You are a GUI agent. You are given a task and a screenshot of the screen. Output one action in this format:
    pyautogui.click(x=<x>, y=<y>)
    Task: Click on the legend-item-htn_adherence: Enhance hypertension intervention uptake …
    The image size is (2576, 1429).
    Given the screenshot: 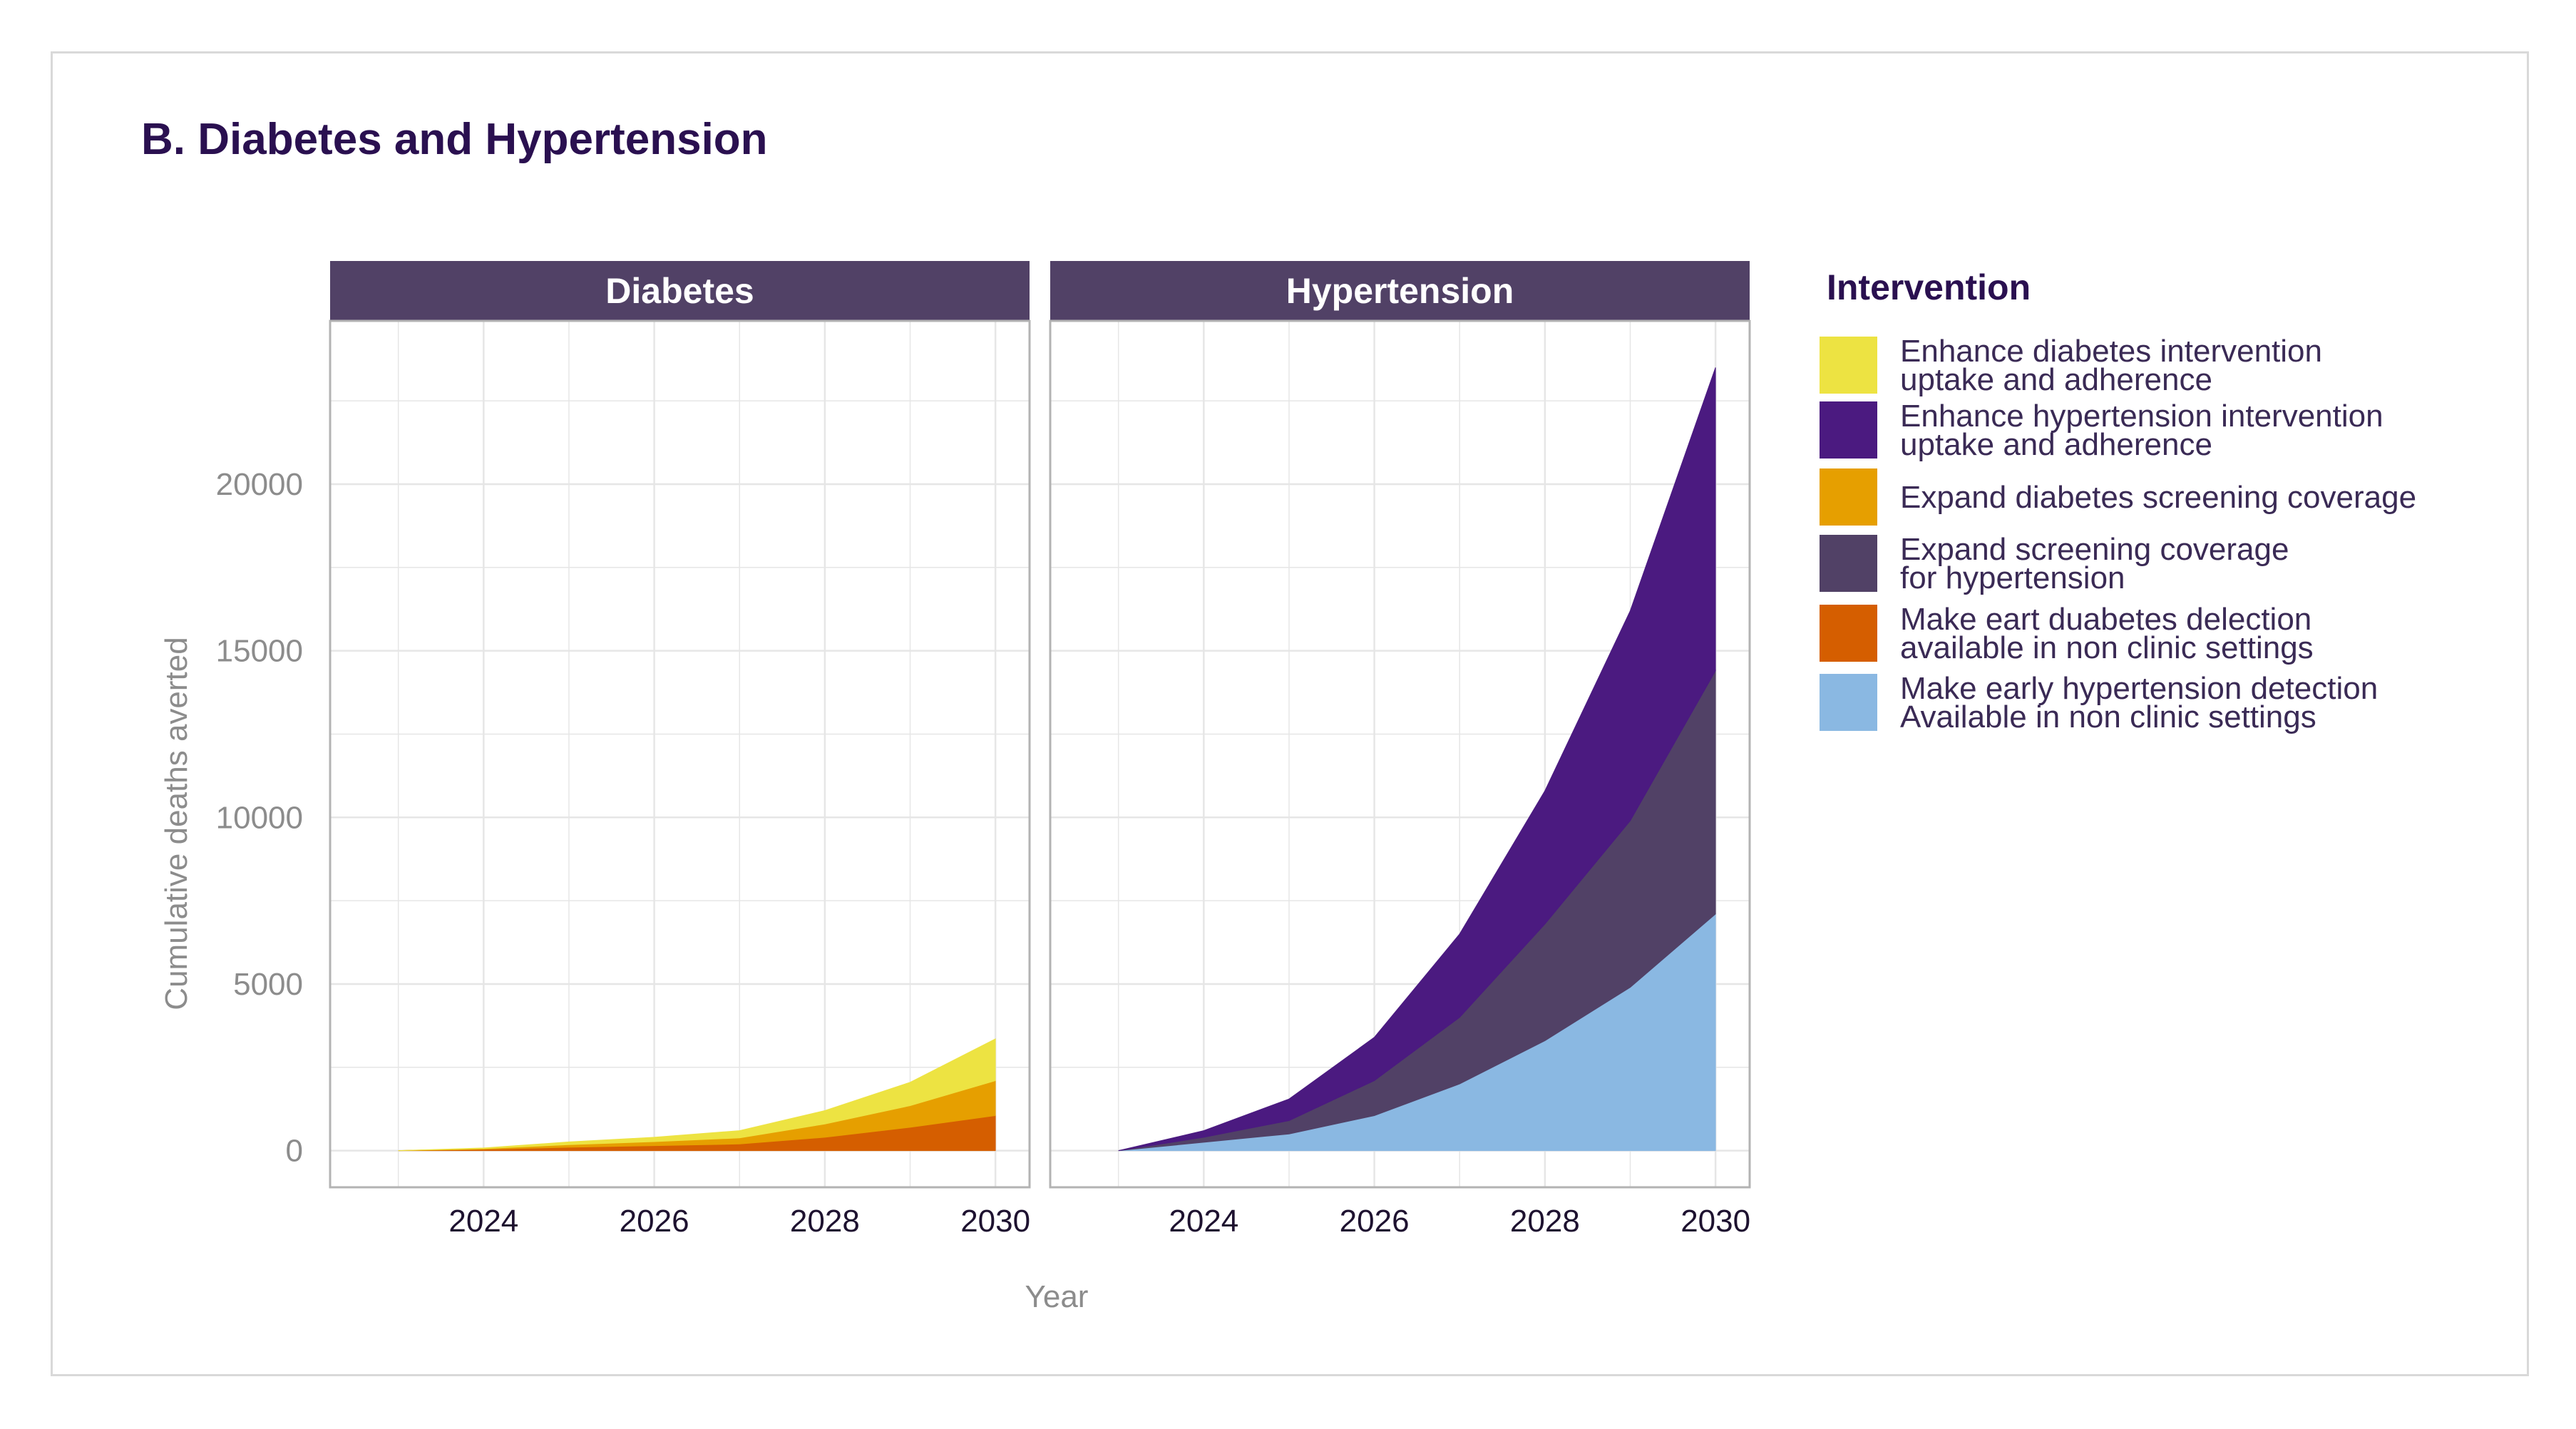 What is the action you would take?
    pyautogui.click(x=2101, y=431)
    